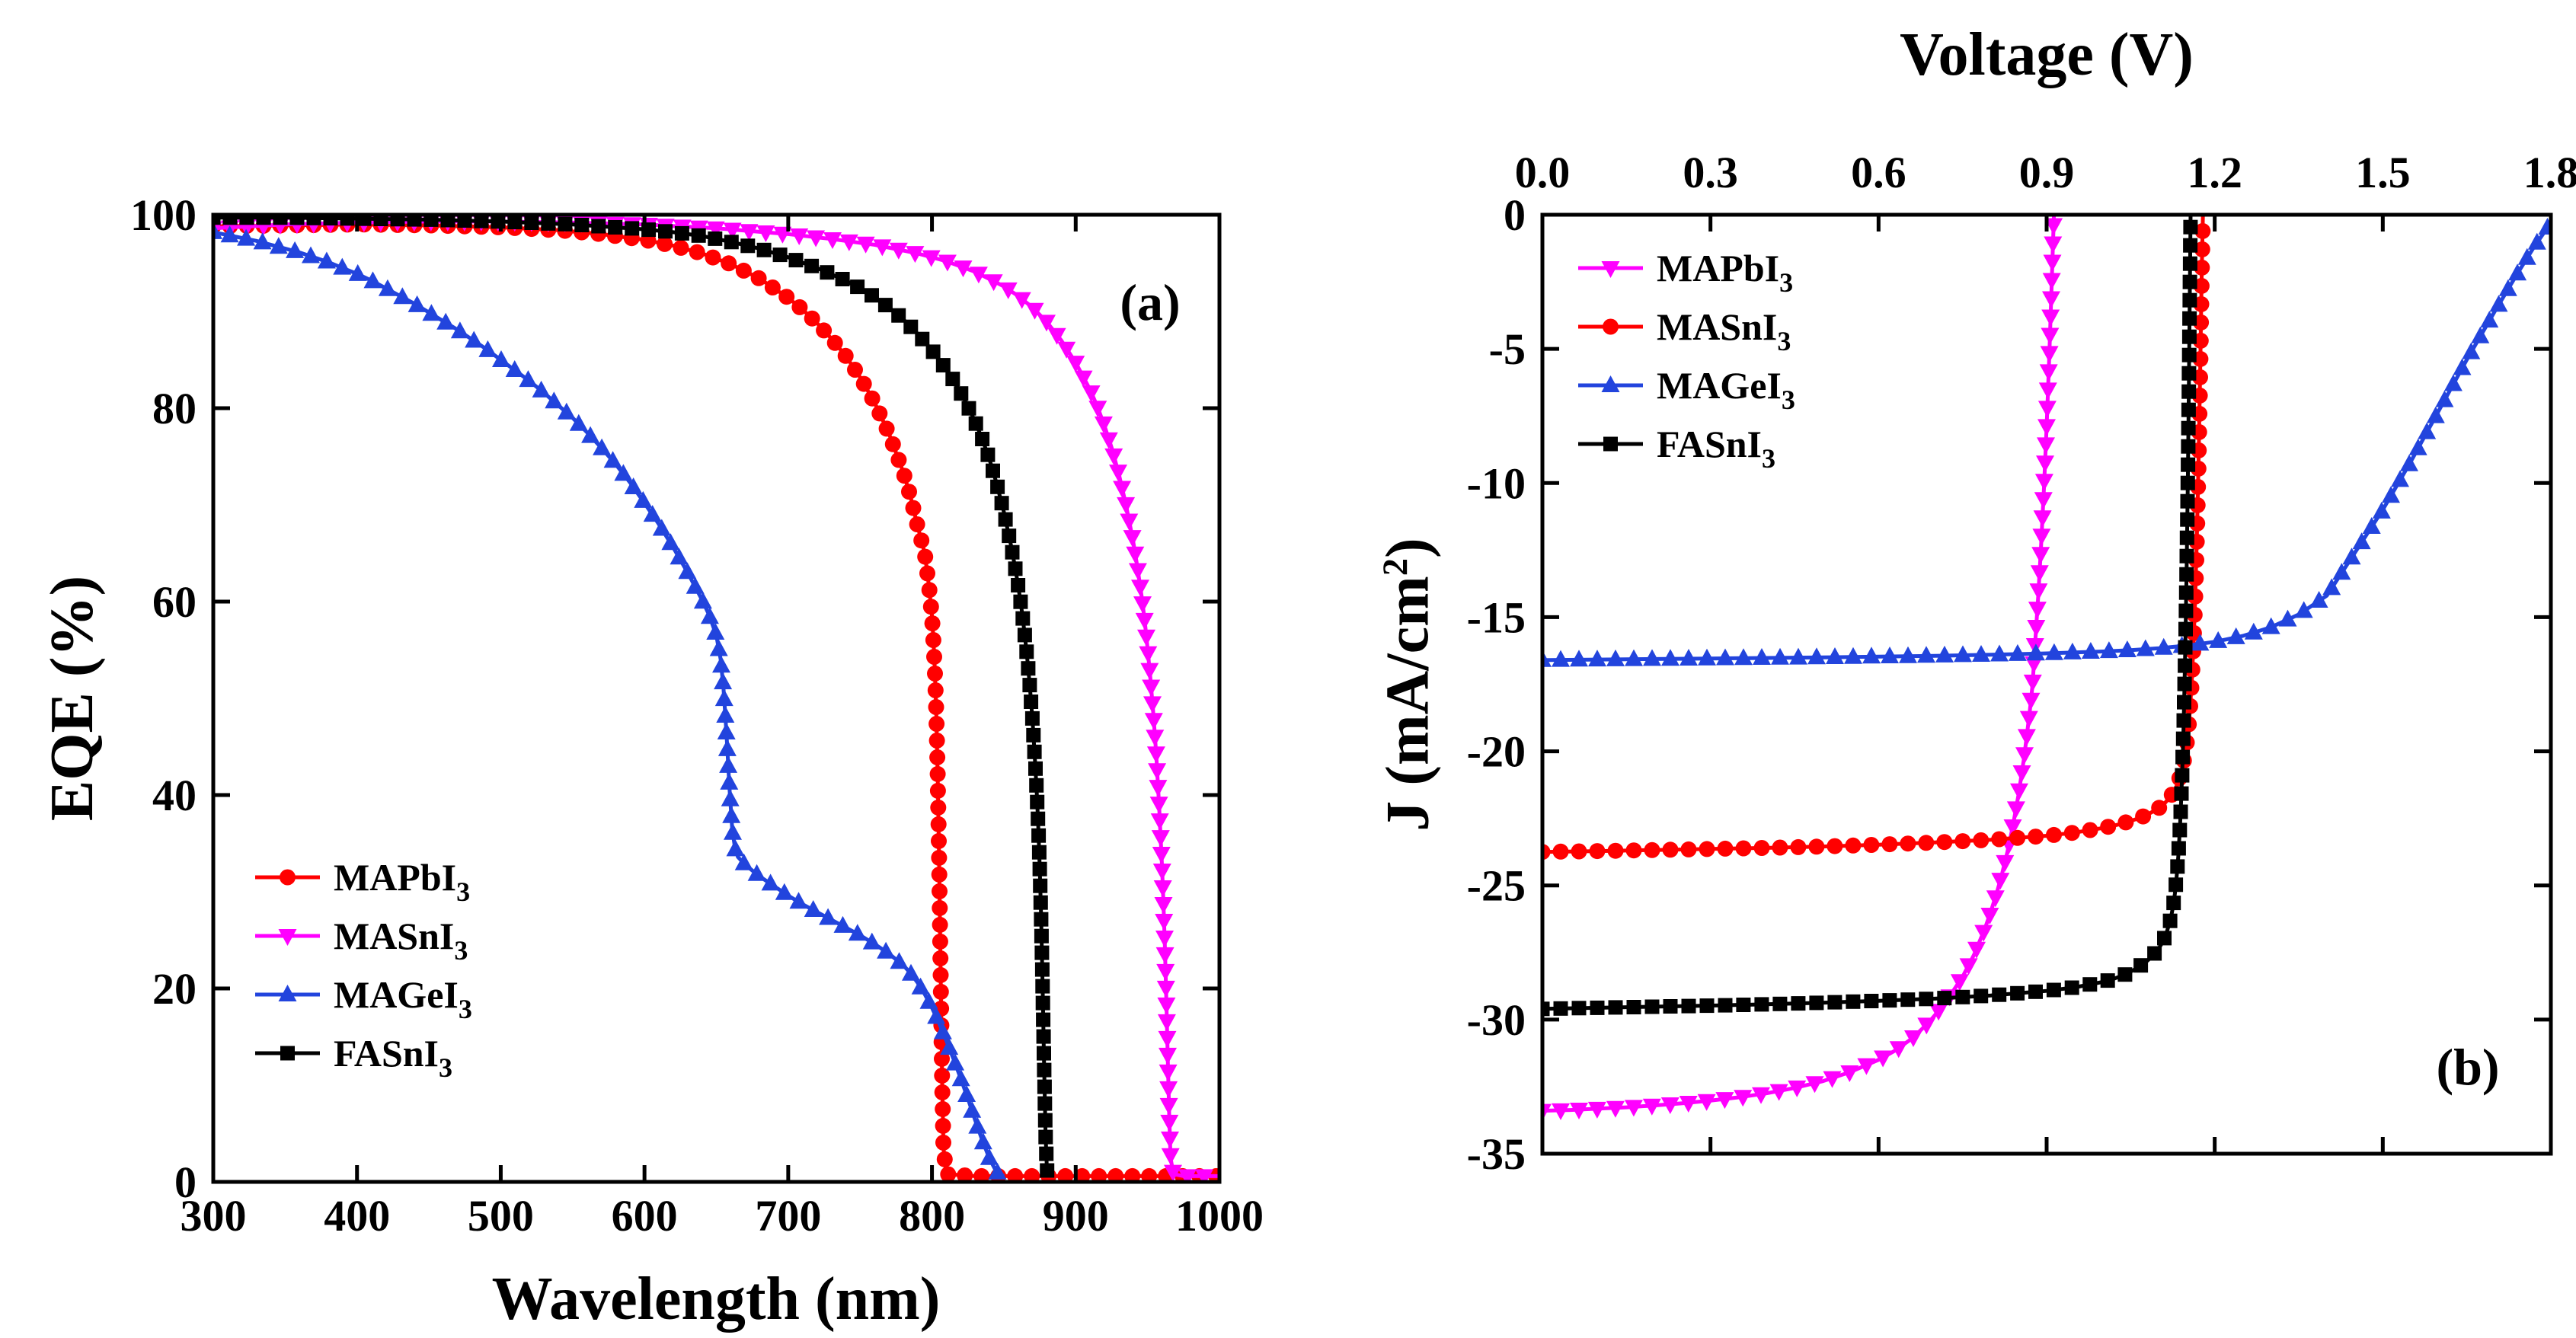  I want to click on y-tick-label: -35, so click(1496, 1154).